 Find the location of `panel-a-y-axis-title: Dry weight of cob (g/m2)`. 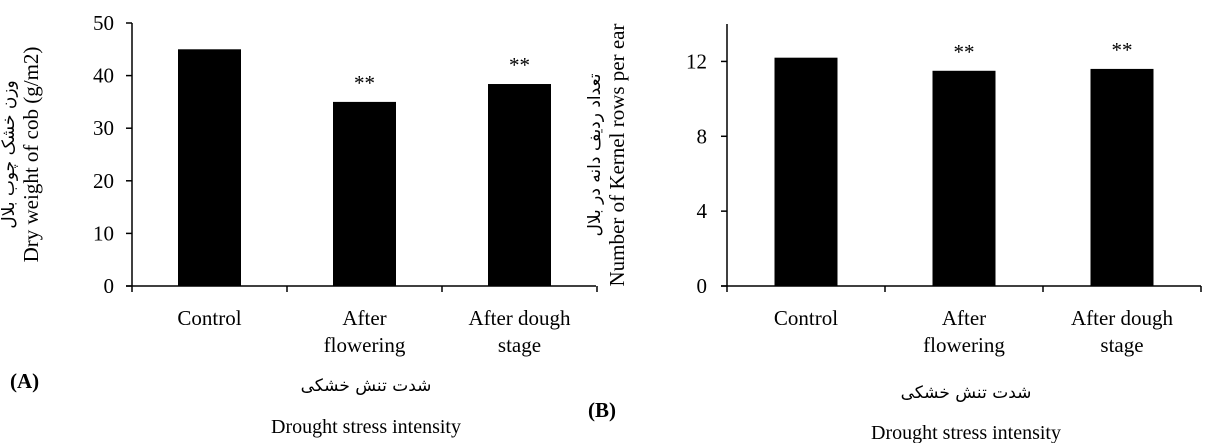

panel-a-y-axis-title: Dry weight of cob (g/m2) is located at coordinates (31, 155).